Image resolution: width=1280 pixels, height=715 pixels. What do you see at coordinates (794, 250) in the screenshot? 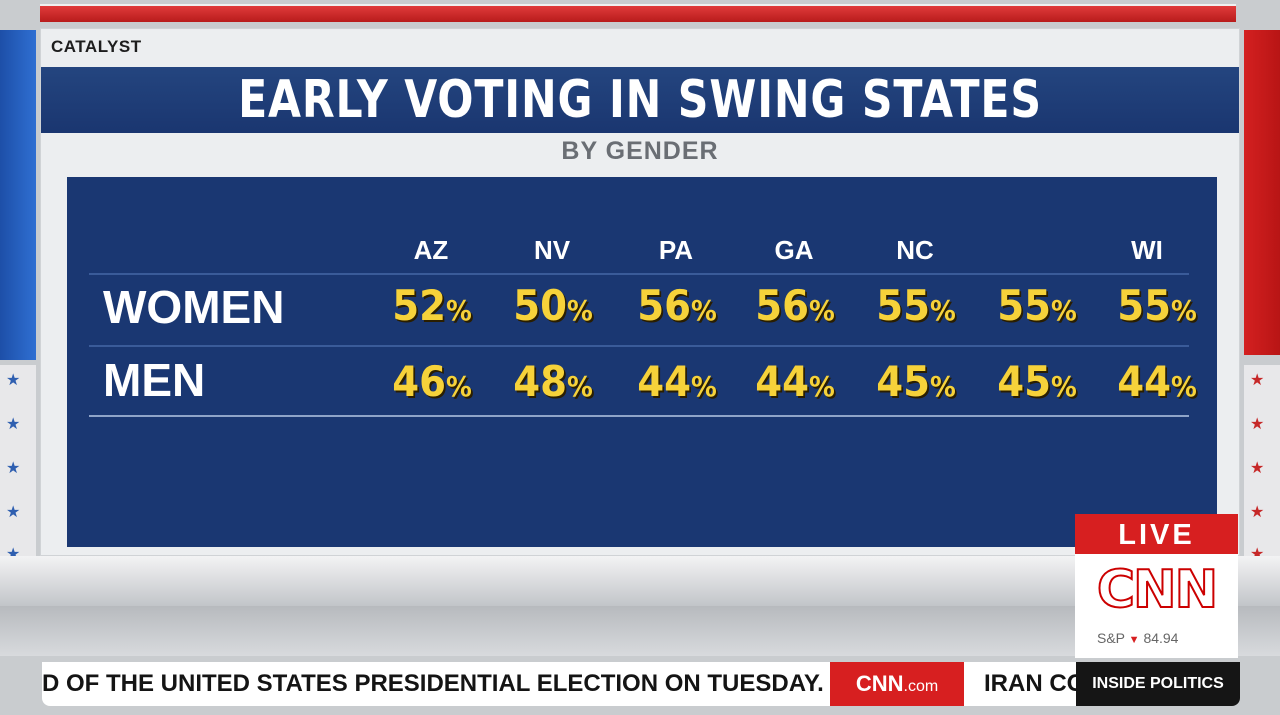
I see `column-header: GA` at bounding box center [794, 250].